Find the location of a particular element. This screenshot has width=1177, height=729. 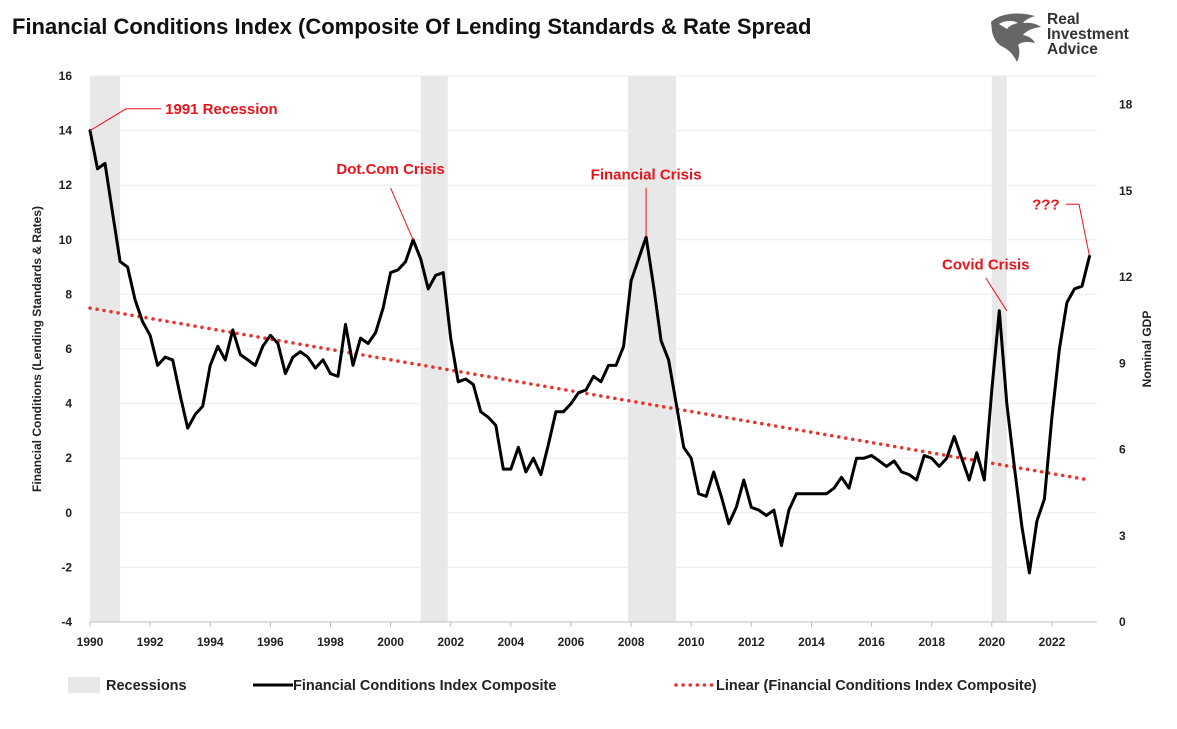

y-tick-label: 6 is located at coordinates (68, 349).